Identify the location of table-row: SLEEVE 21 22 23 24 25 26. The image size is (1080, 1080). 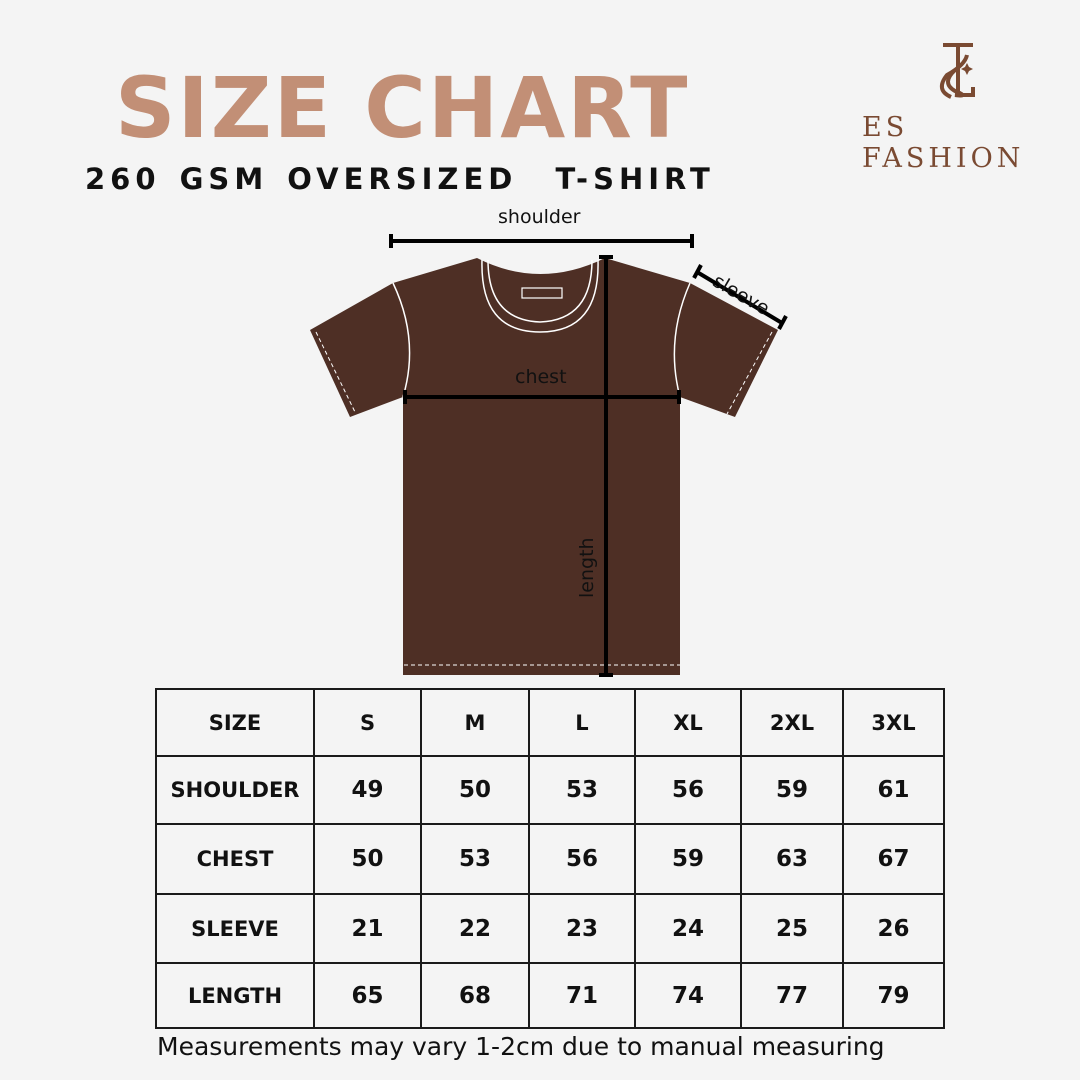
(550, 928).